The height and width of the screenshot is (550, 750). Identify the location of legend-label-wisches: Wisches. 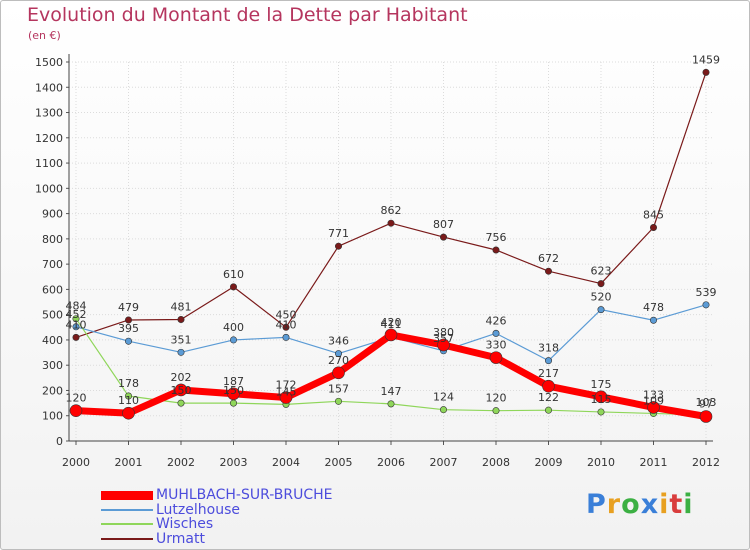
(185, 524).